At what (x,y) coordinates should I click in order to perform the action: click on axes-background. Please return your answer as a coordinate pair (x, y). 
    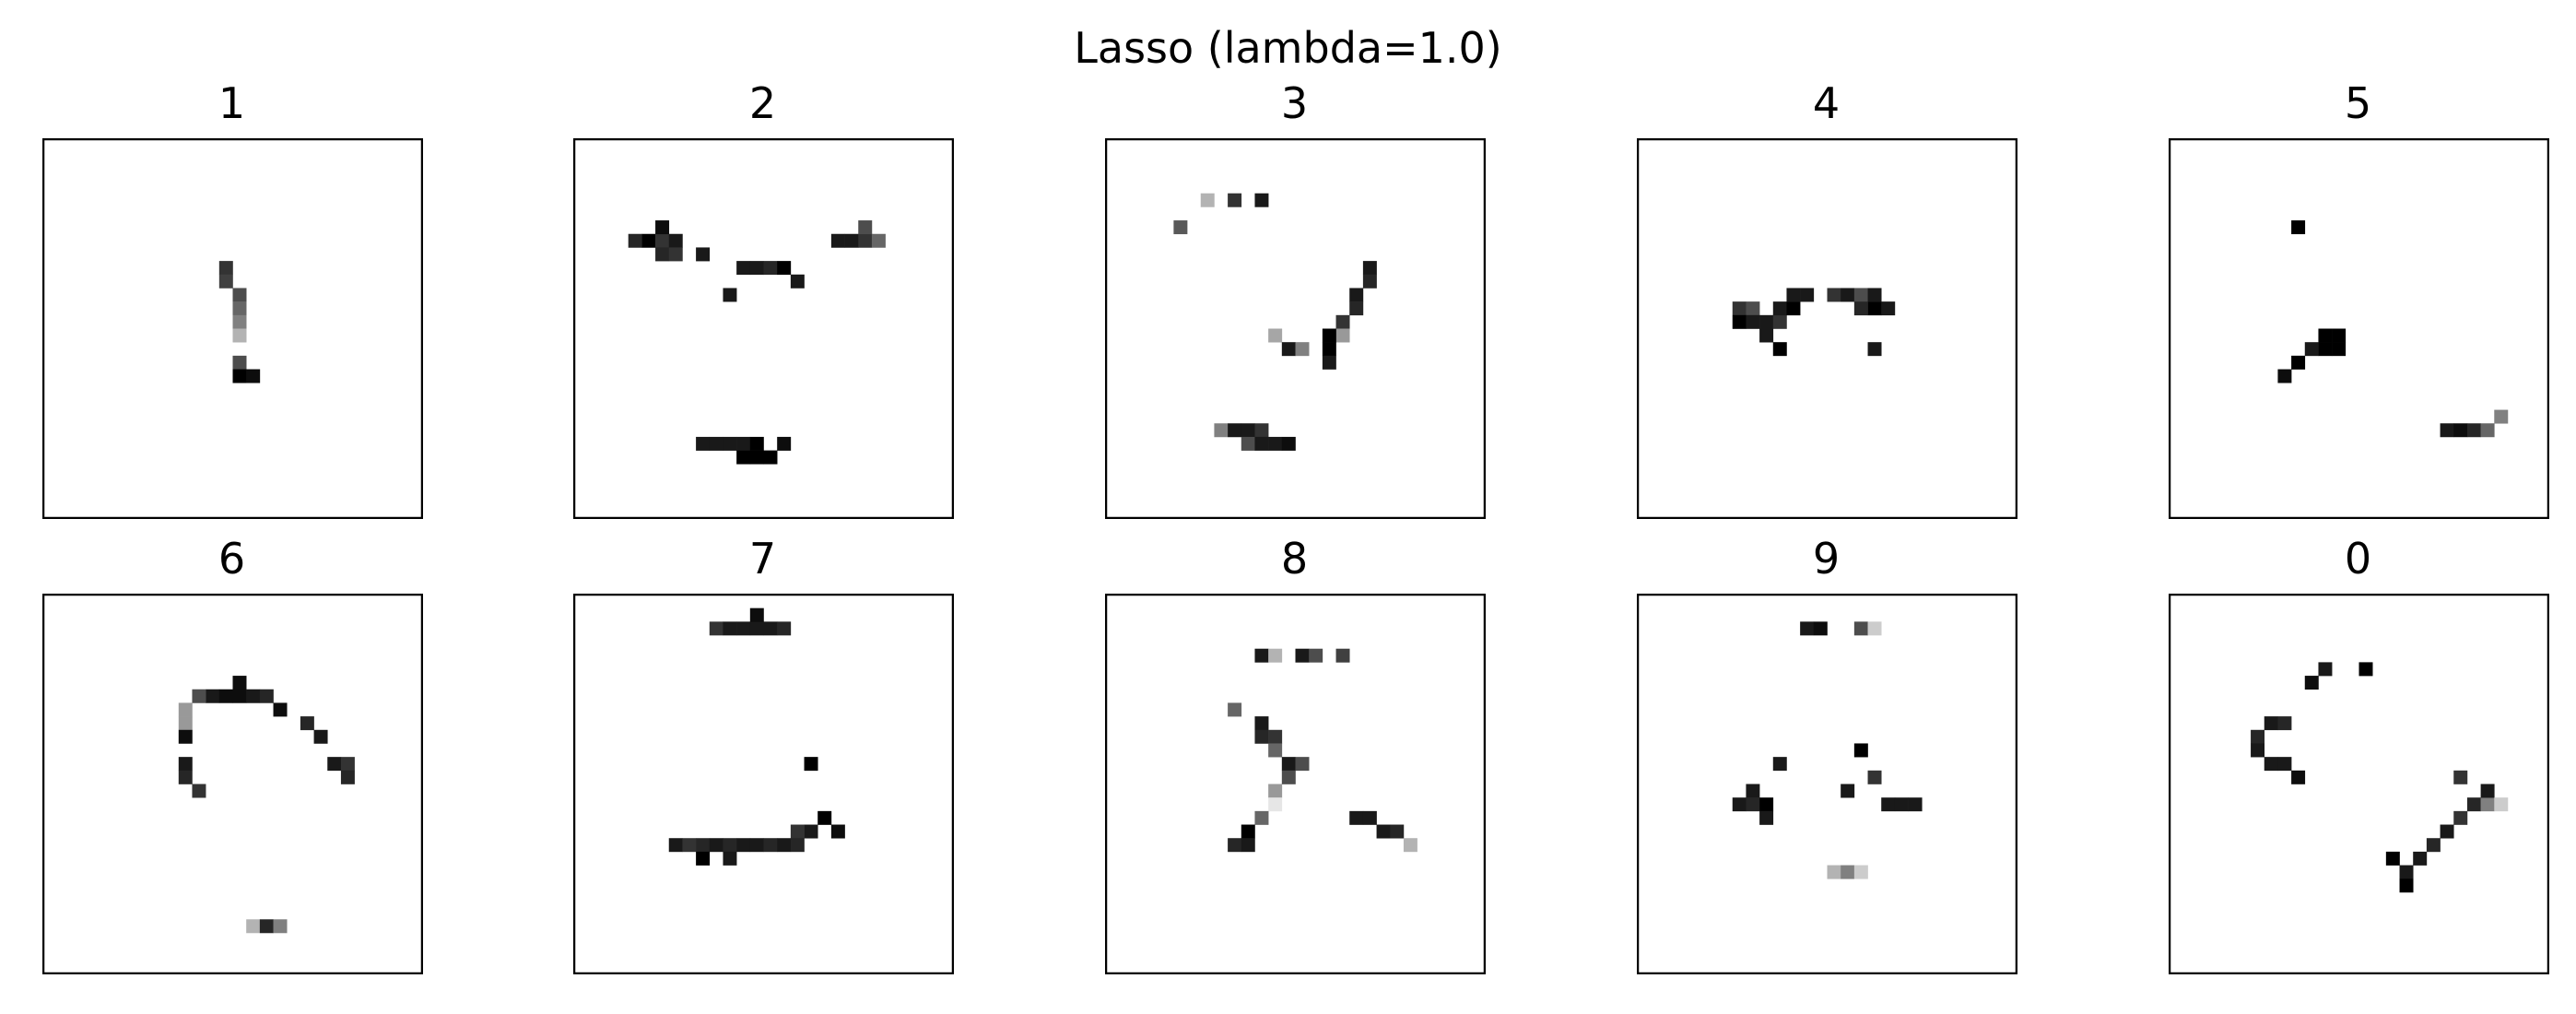
    Looking at the image, I should click on (763, 784).